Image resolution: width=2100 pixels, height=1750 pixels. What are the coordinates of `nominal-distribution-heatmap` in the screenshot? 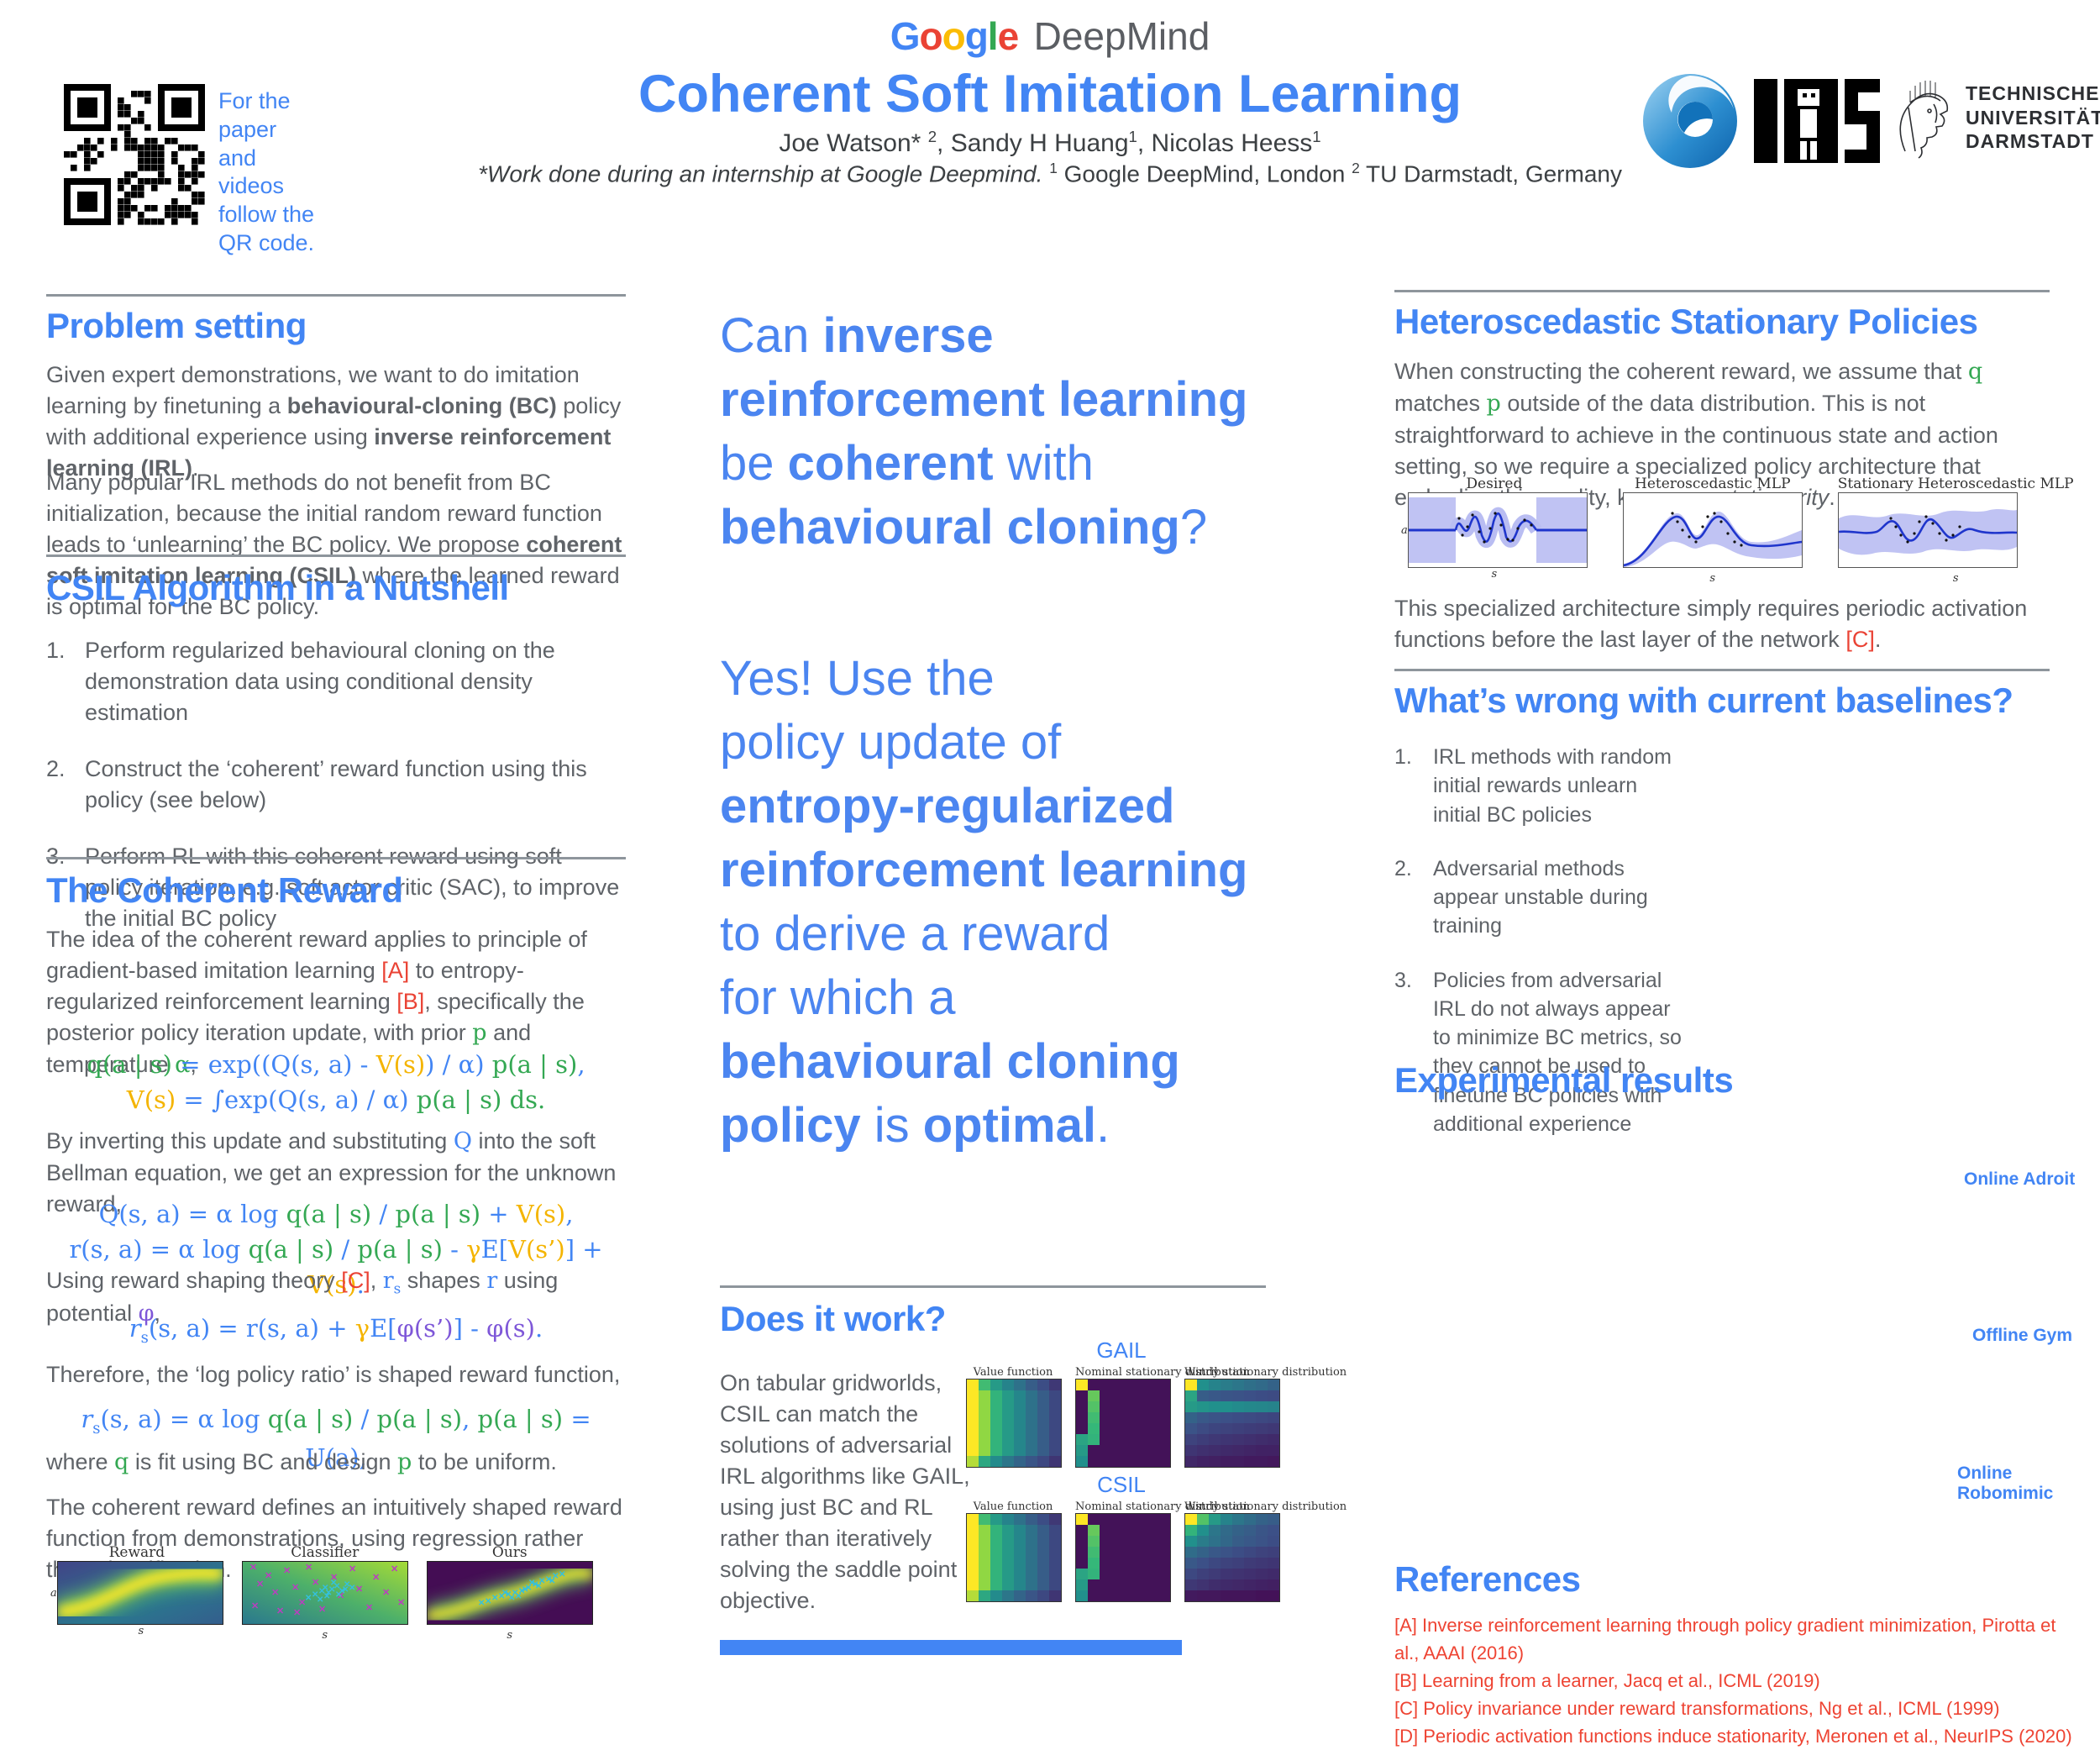 It's located at (1123, 1558).